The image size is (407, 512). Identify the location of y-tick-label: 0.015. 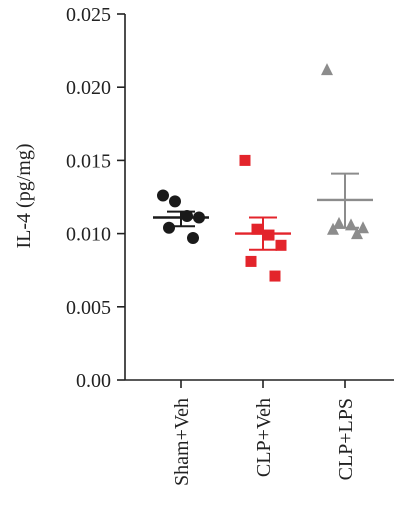
(88, 161).